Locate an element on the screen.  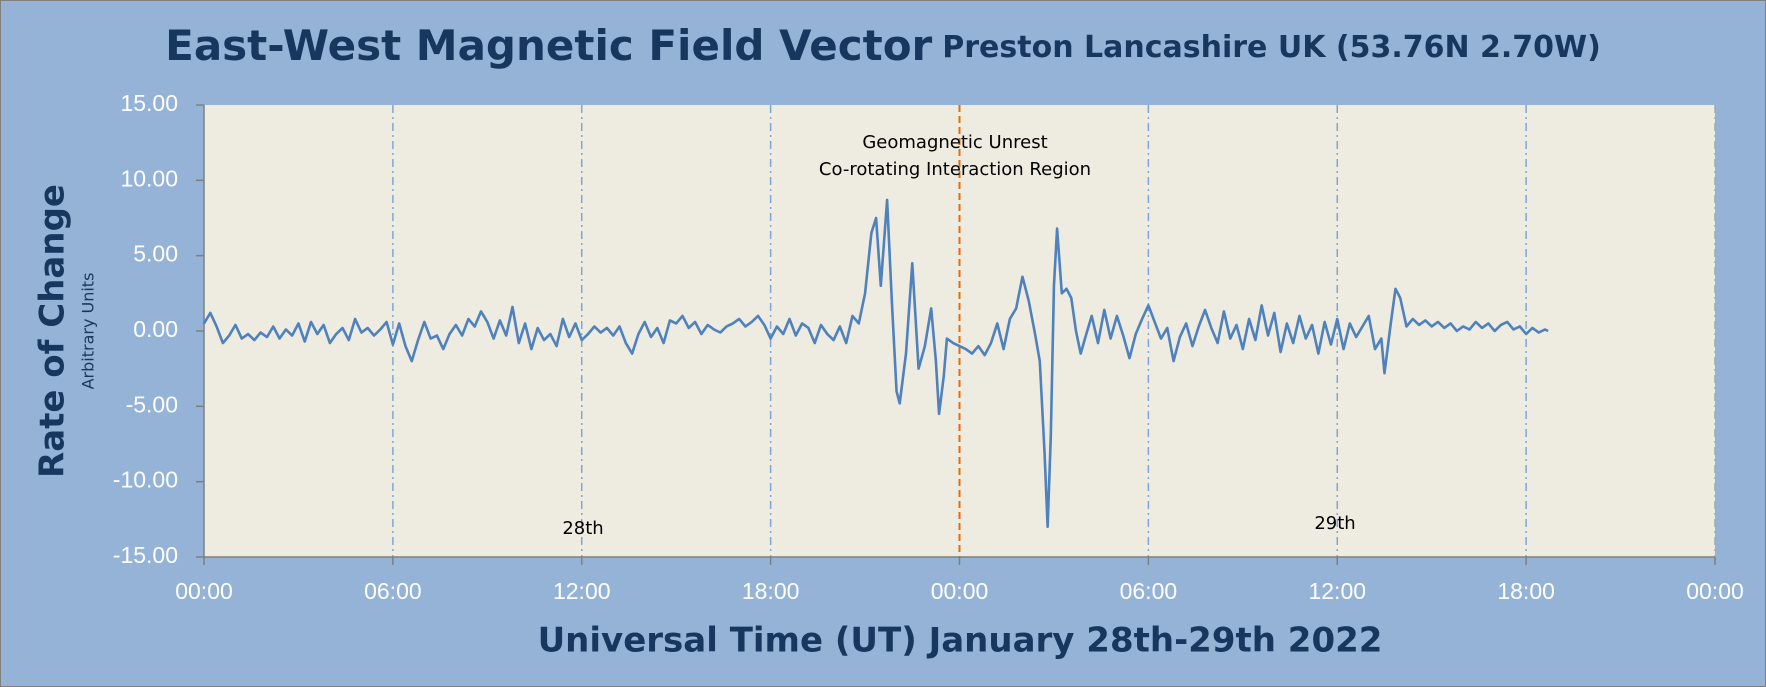
annotation: Co-rotating Interaction Region is located at coordinates (955, 169).